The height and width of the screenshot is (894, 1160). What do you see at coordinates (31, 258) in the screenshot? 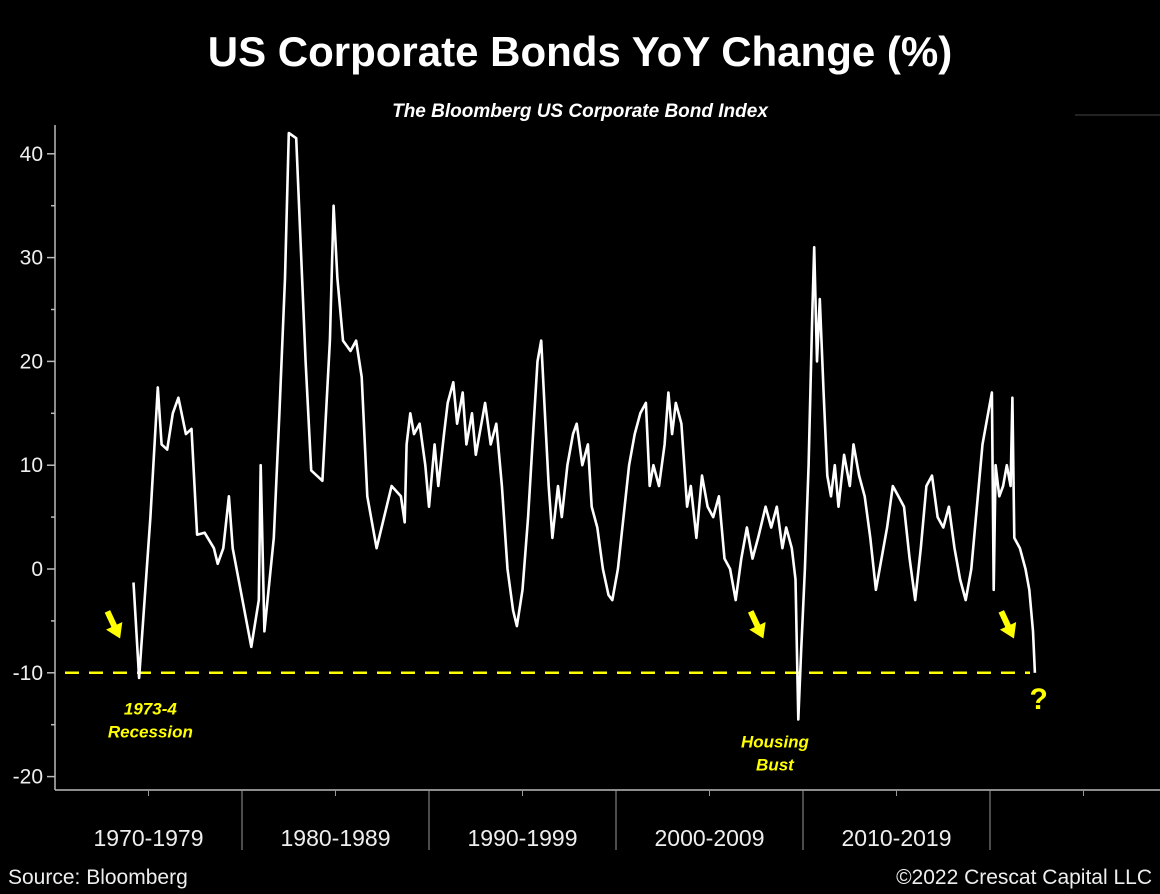
I see `y-tick-label: 30` at bounding box center [31, 258].